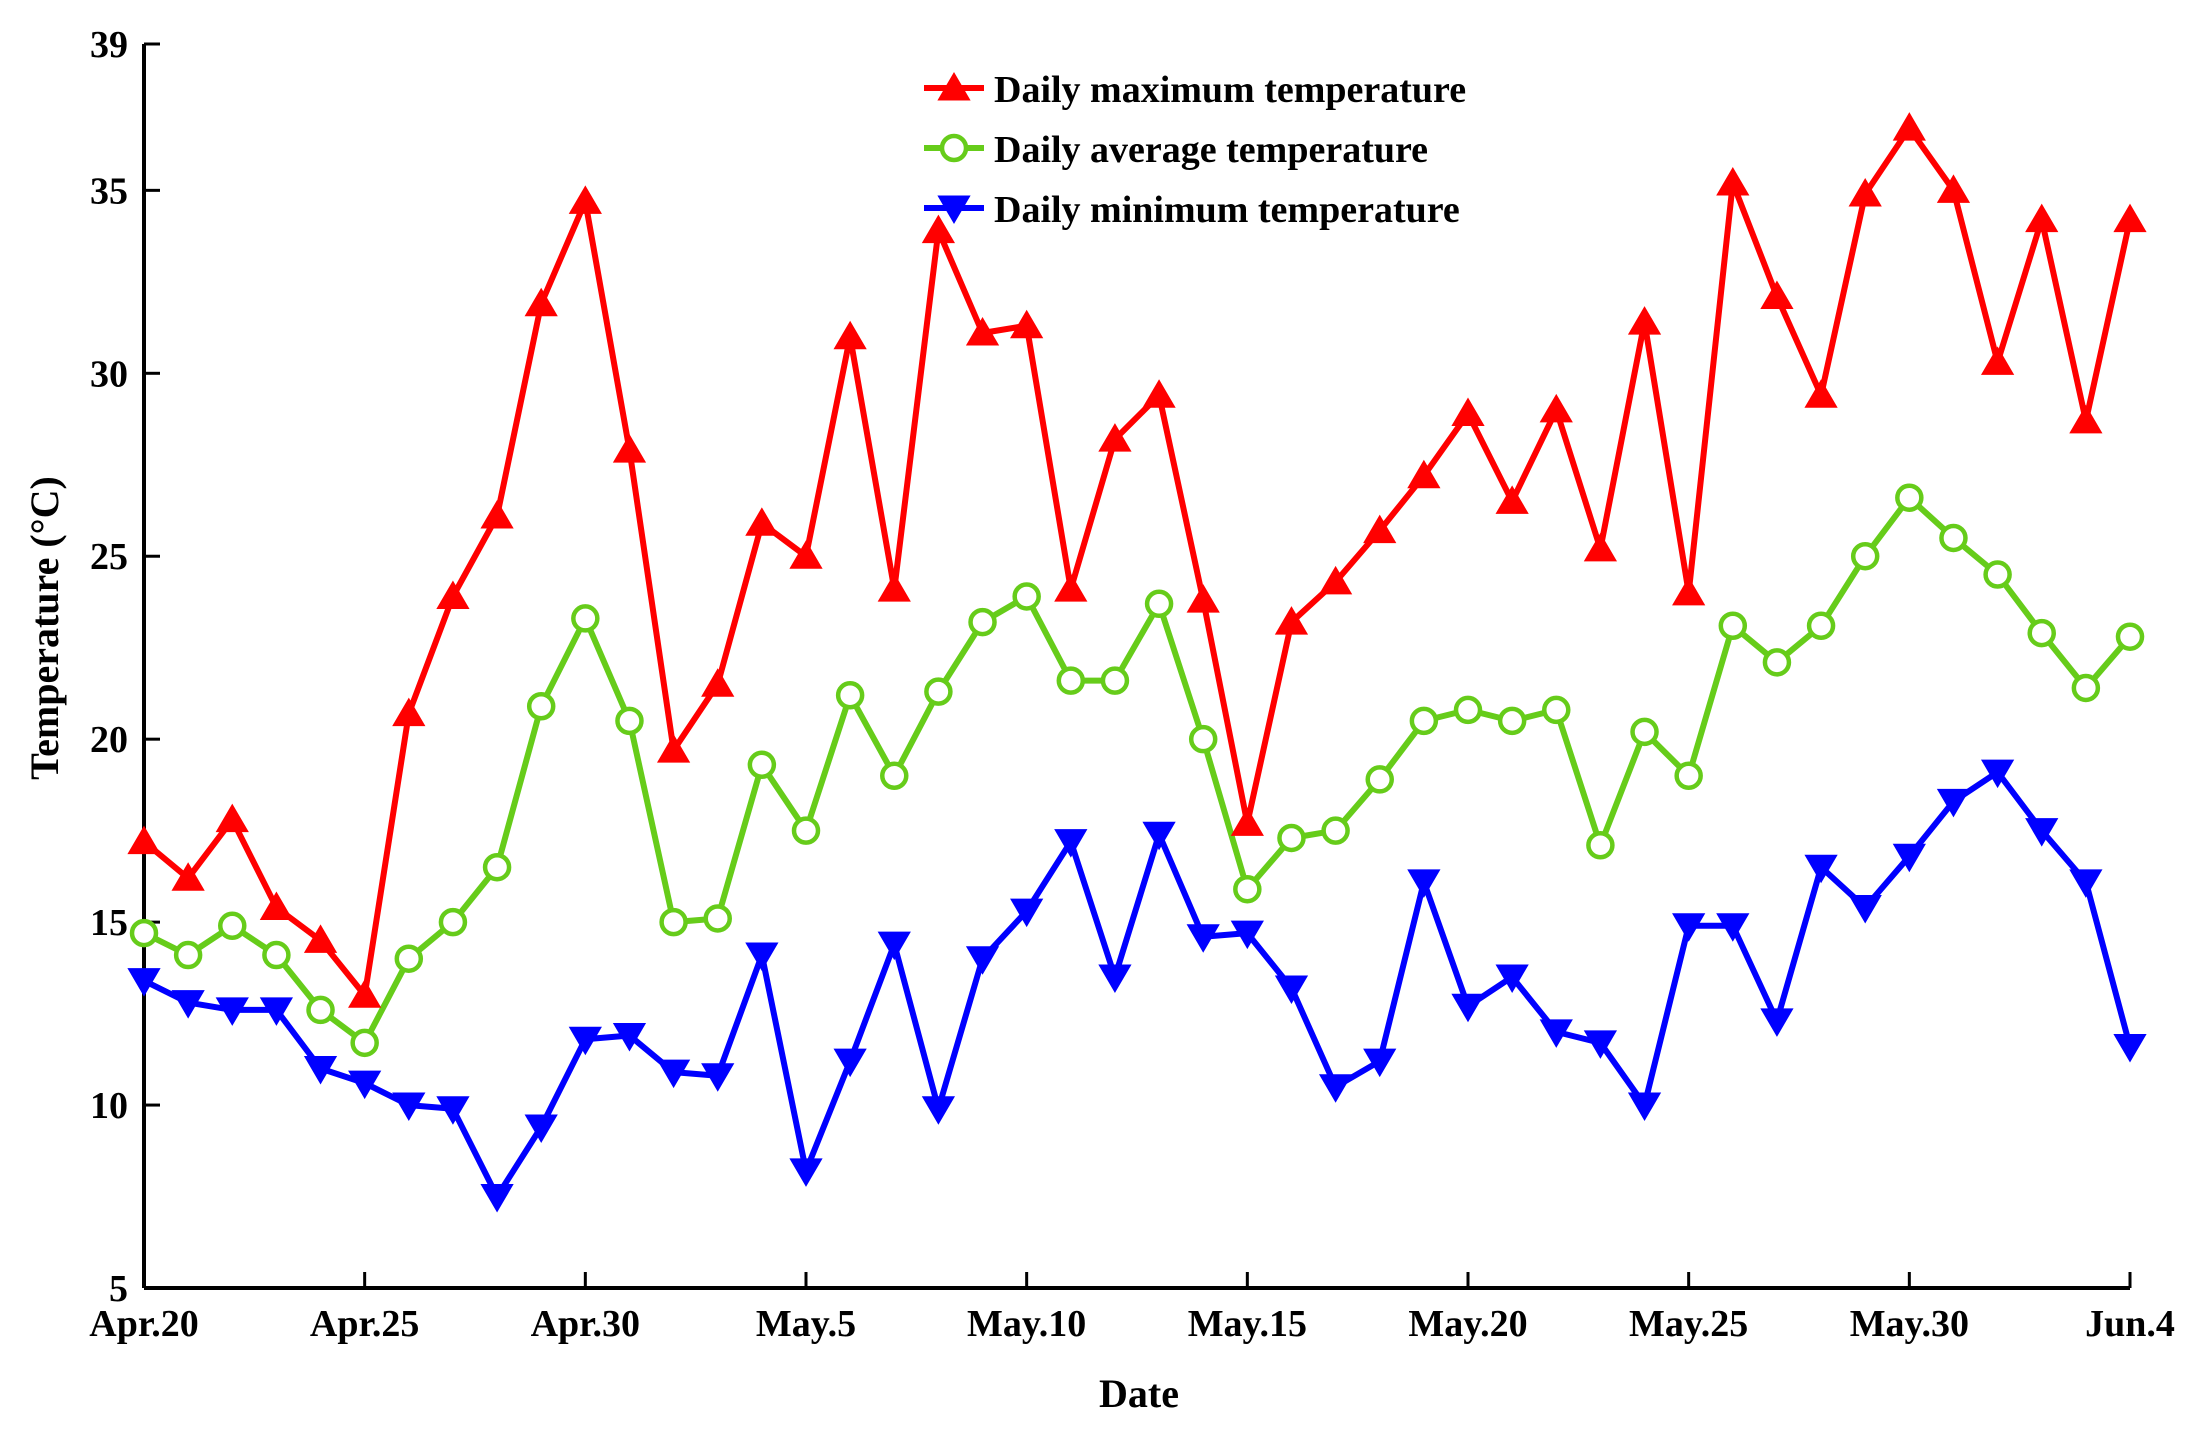 Image resolution: width=2210 pixels, height=1432 pixels. What do you see at coordinates (118, 1289) in the screenshot?
I see `y-tick-label: 5` at bounding box center [118, 1289].